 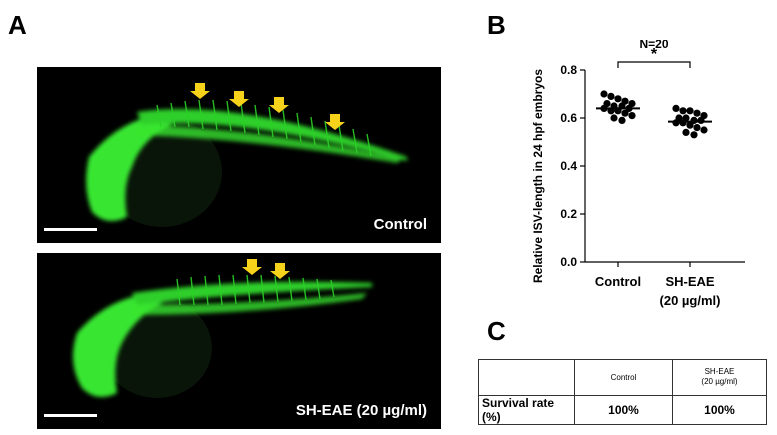 I want to click on panel-letter-a: A, so click(x=17, y=25).